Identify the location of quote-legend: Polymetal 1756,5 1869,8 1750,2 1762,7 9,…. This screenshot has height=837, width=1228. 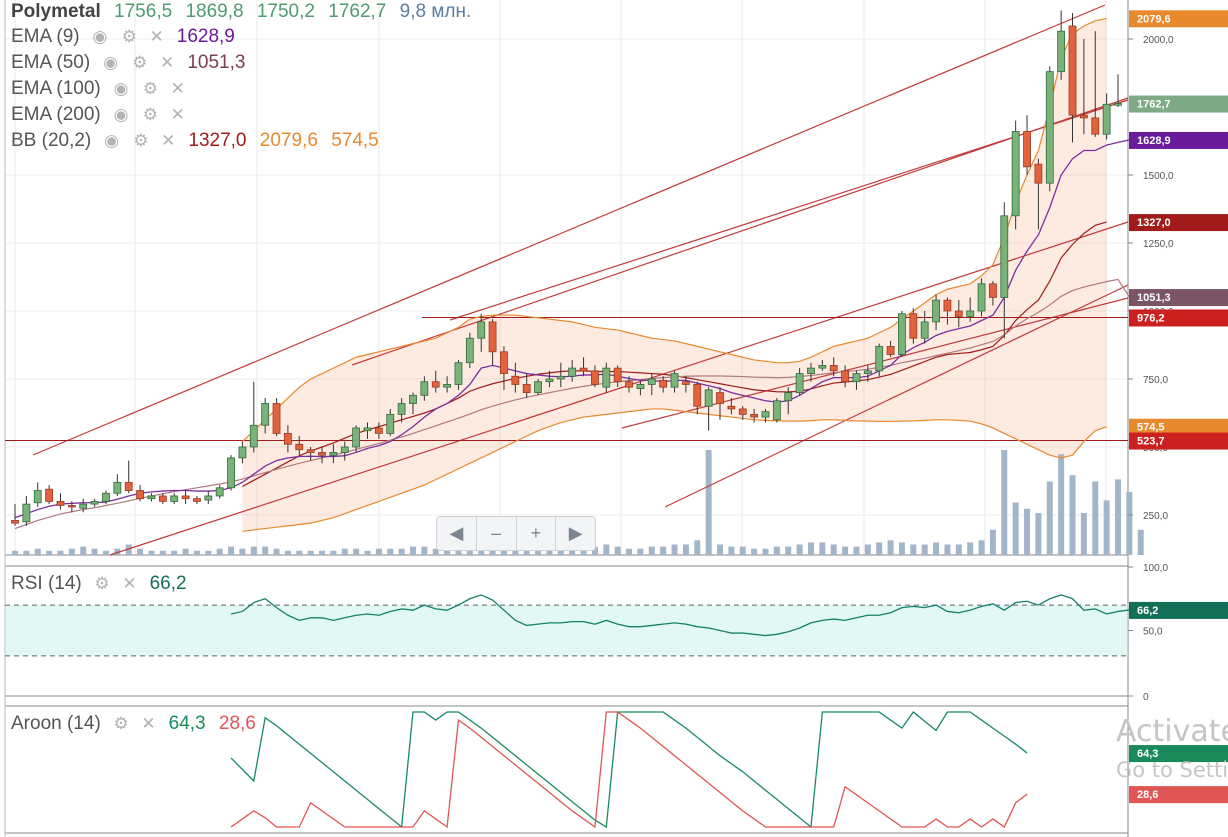
(241, 12).